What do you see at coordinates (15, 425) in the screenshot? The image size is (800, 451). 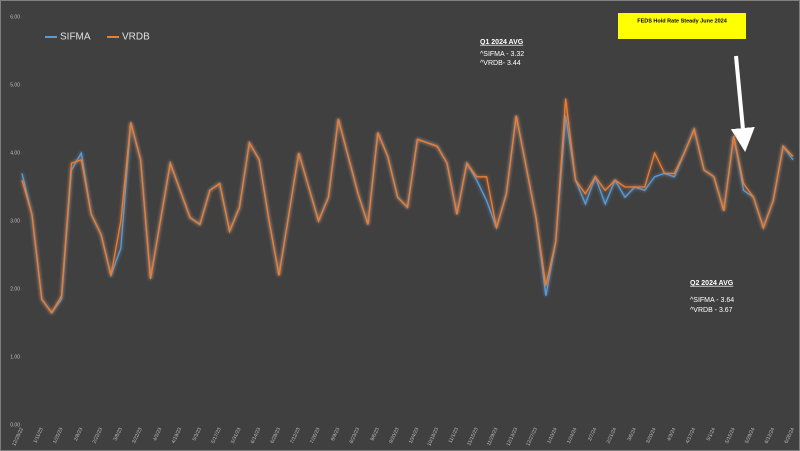 I see `y-tick-label: 0.00` at bounding box center [15, 425].